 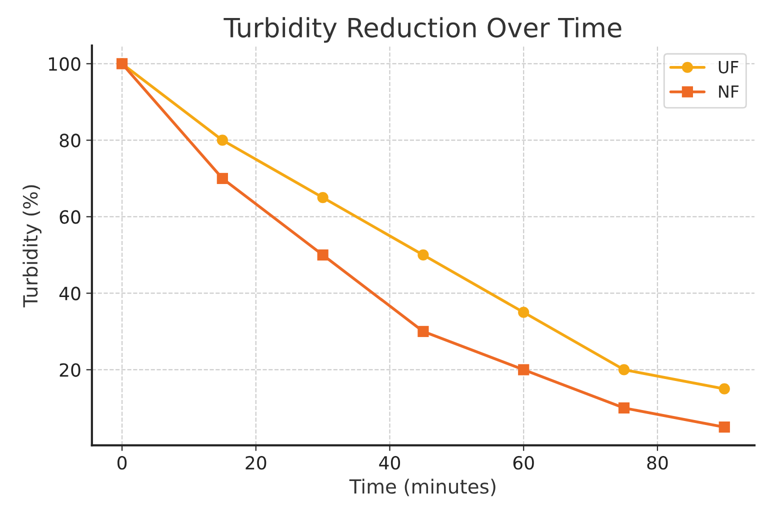 What do you see at coordinates (657, 463) in the screenshot?
I see `x-tick-label: 80` at bounding box center [657, 463].